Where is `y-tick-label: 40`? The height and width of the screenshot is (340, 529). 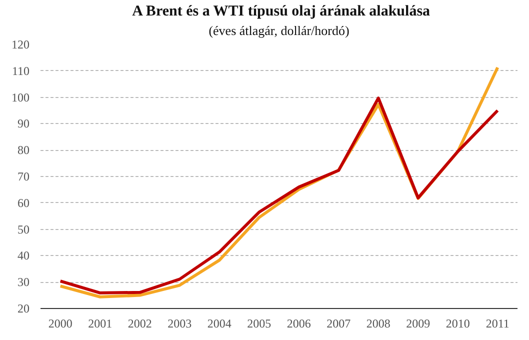 y-tick-label: 40 is located at coordinates (24, 255).